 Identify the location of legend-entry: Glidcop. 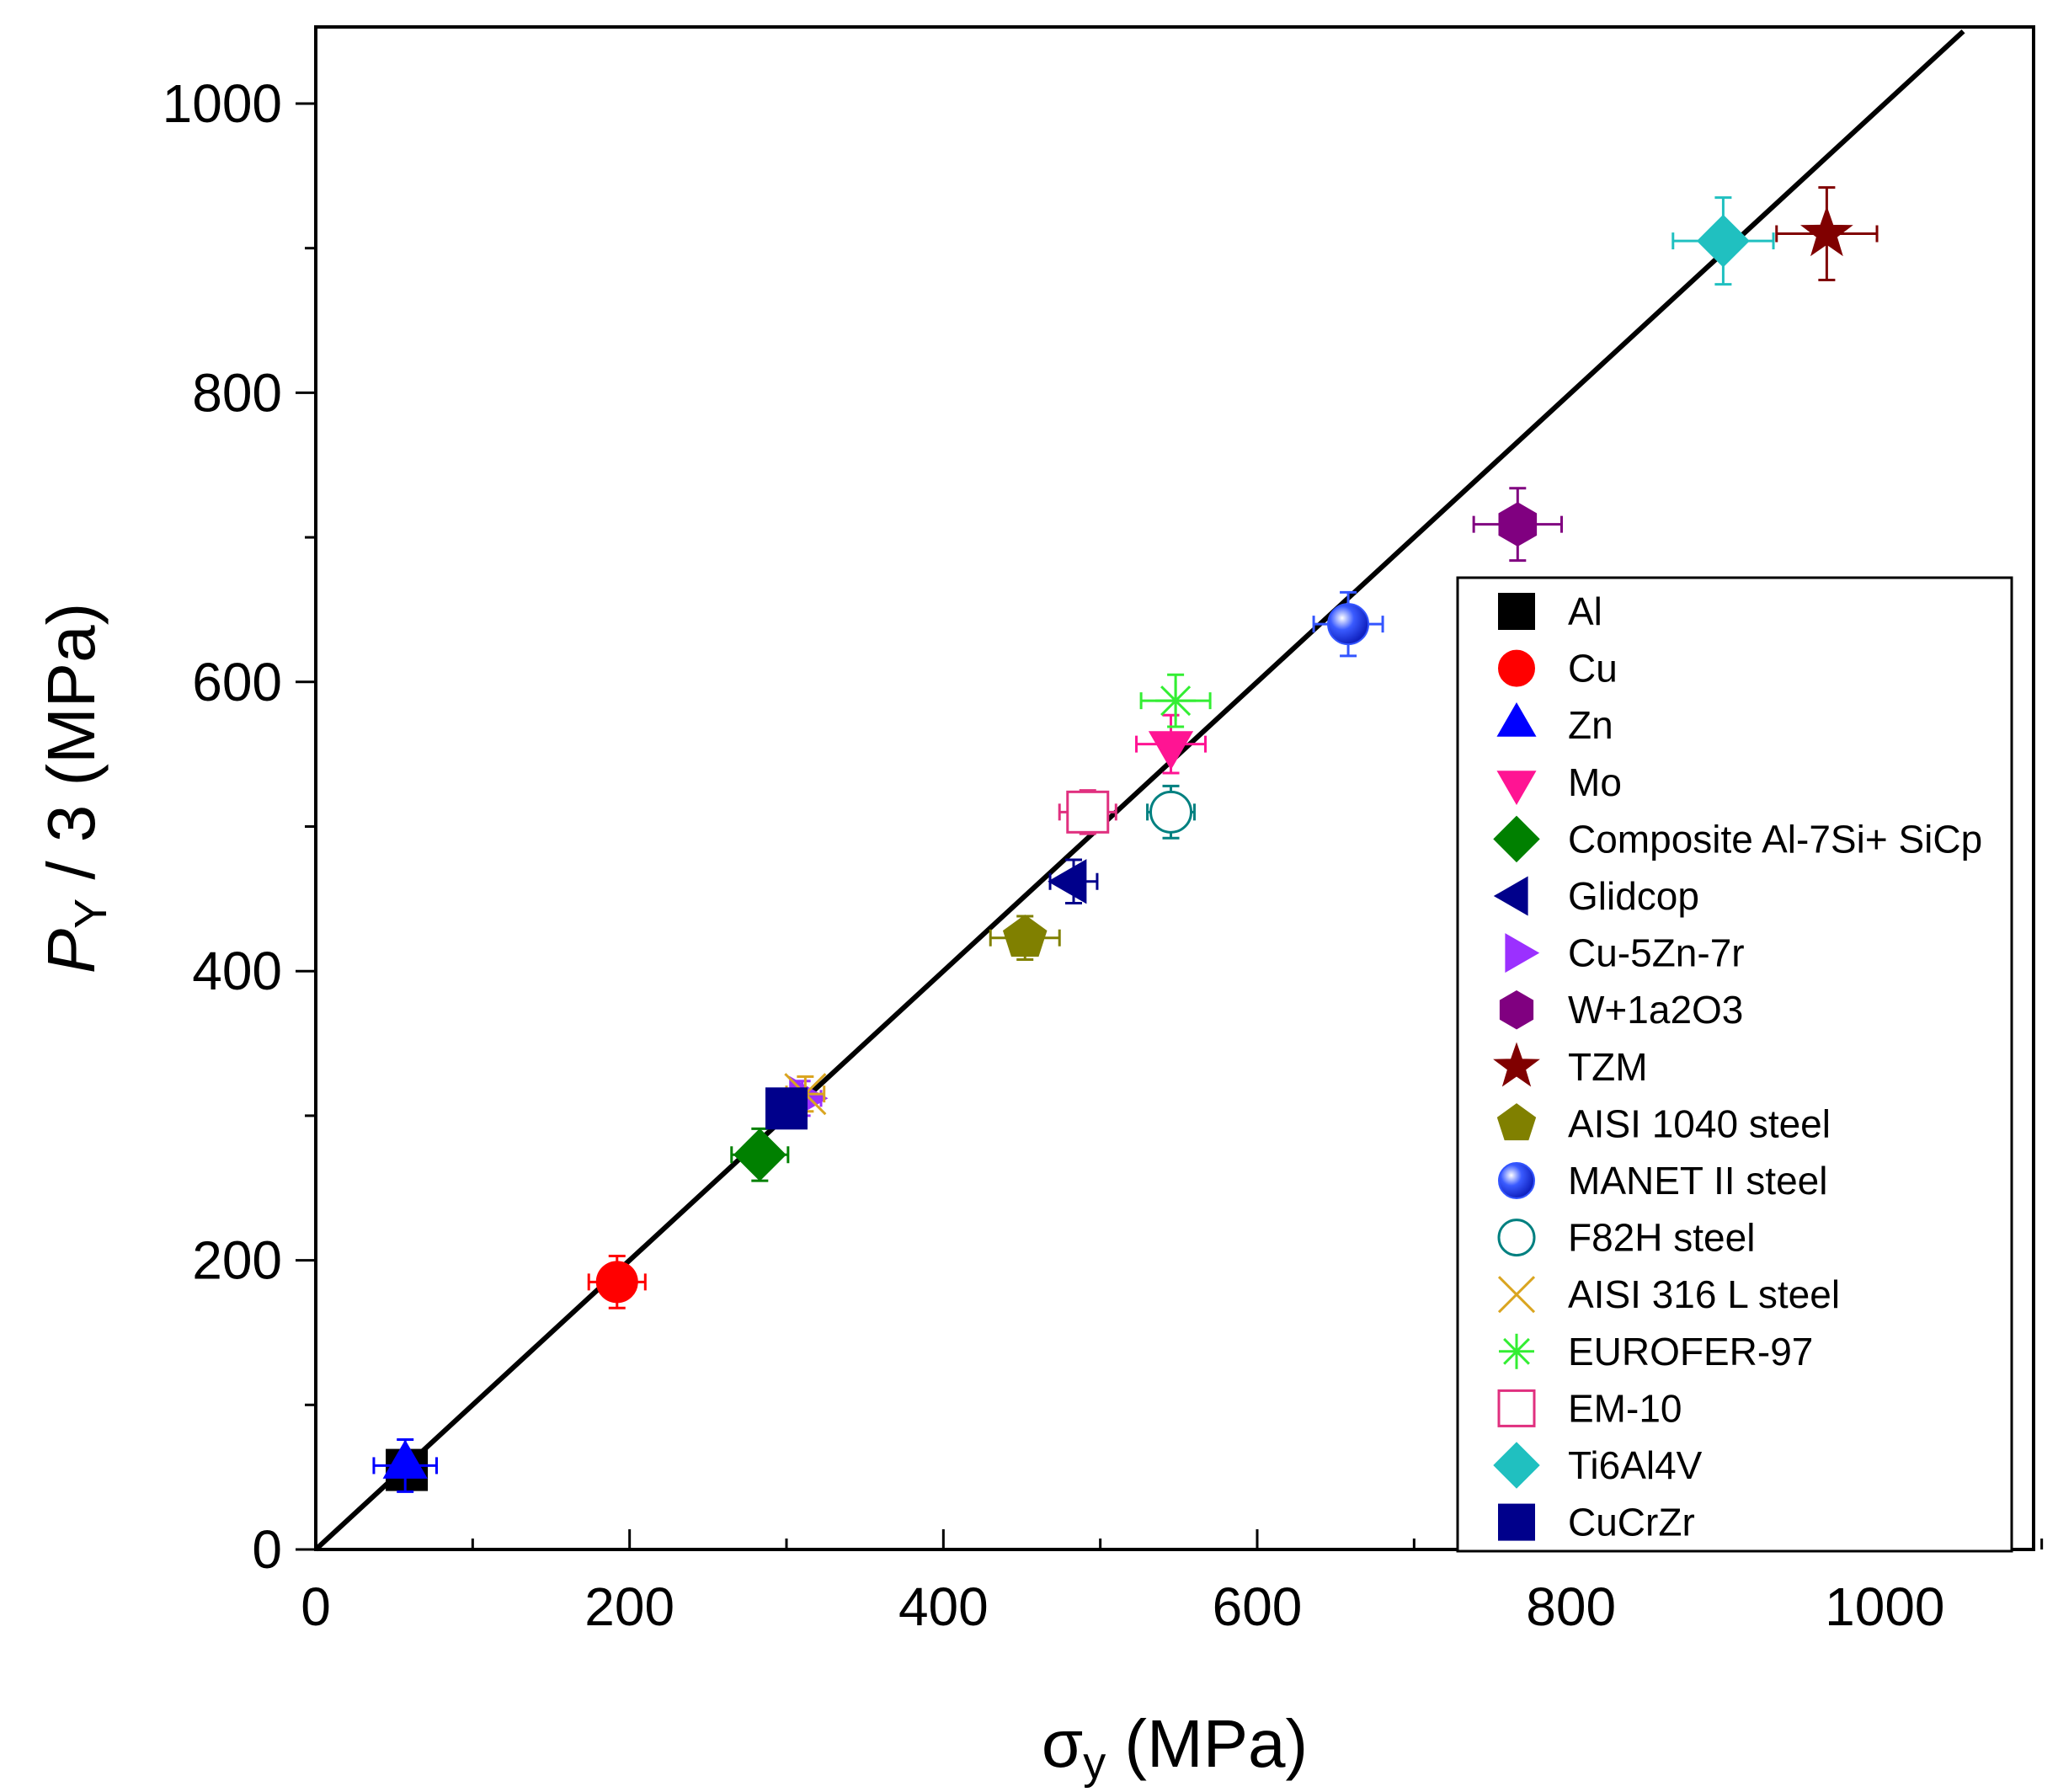
(1596, 896).